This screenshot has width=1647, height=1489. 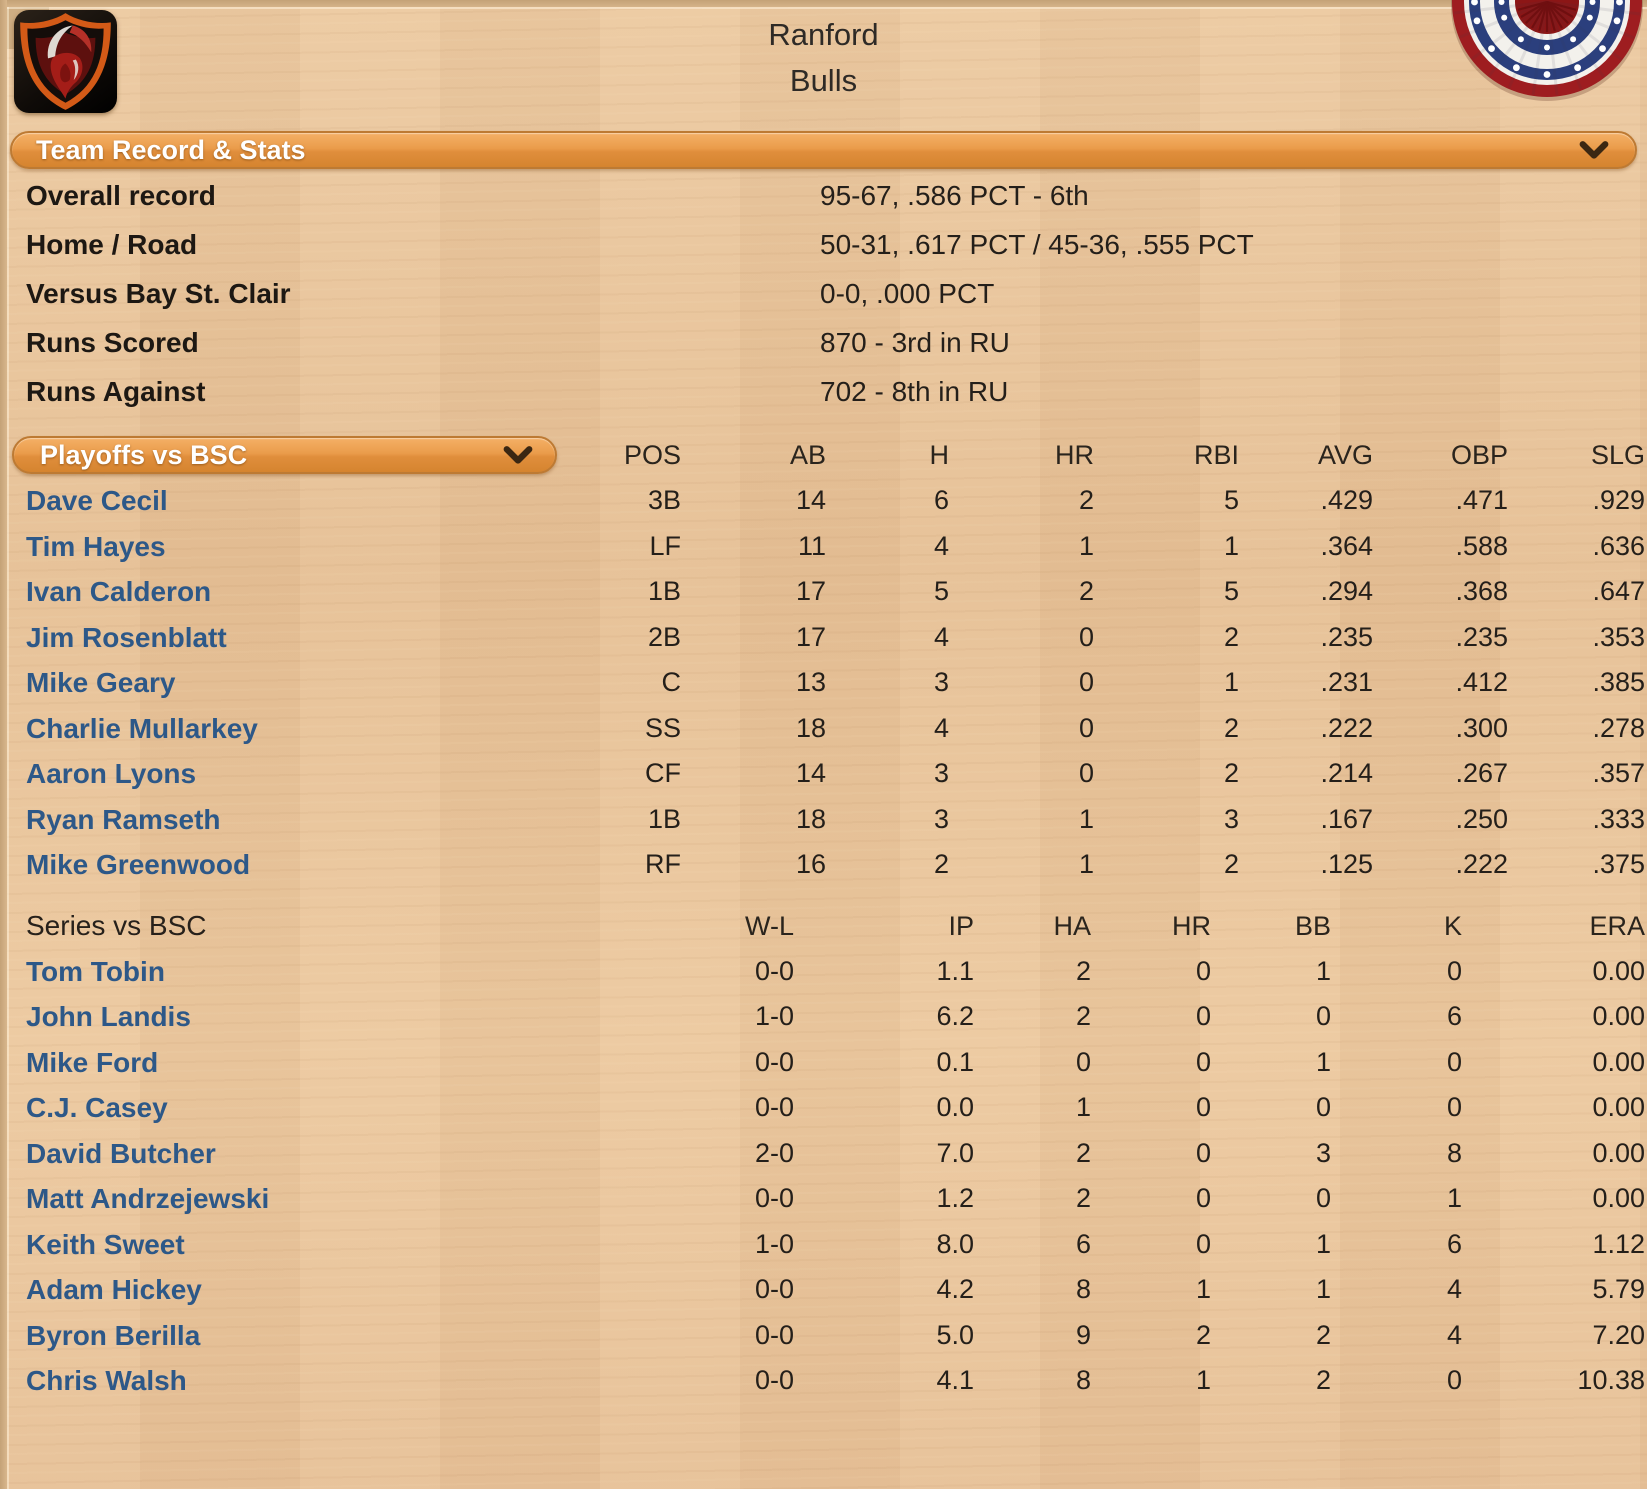 What do you see at coordinates (823, 1199) in the screenshot?
I see `pitcher-row: Matt Andrzejewski 0-0 1.2 2 0 0 1 0.00` at bounding box center [823, 1199].